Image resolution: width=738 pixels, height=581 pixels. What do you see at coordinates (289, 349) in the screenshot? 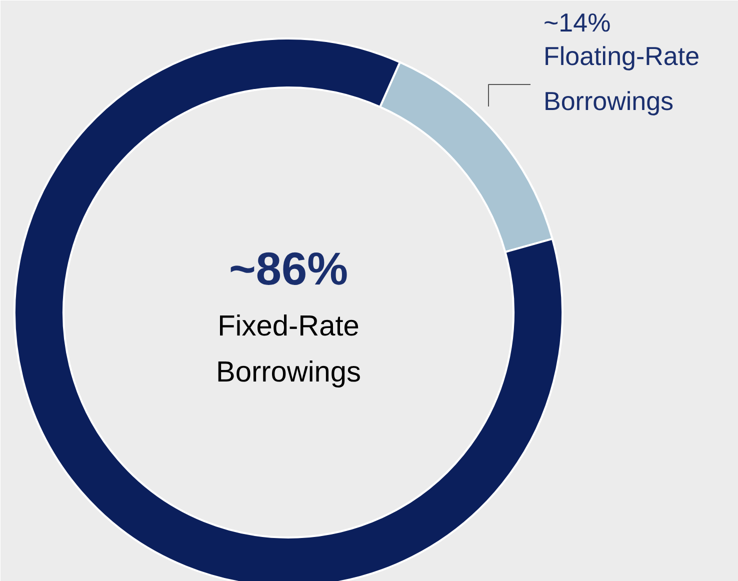
I see `slice-label: Fixed-Rate Borrowings` at bounding box center [289, 349].